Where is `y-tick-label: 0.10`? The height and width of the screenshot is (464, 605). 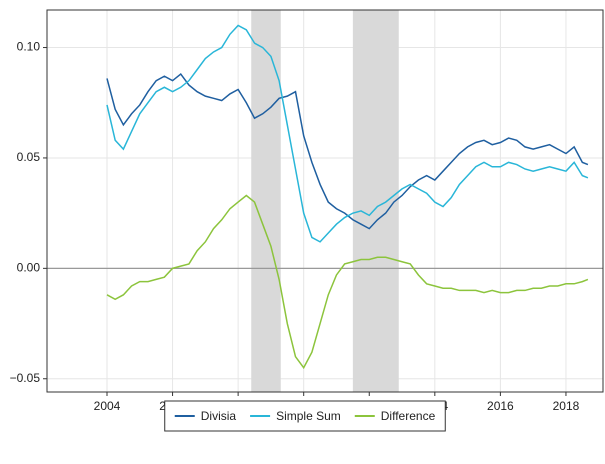
y-tick-label: 0.10 is located at coordinates (29, 47).